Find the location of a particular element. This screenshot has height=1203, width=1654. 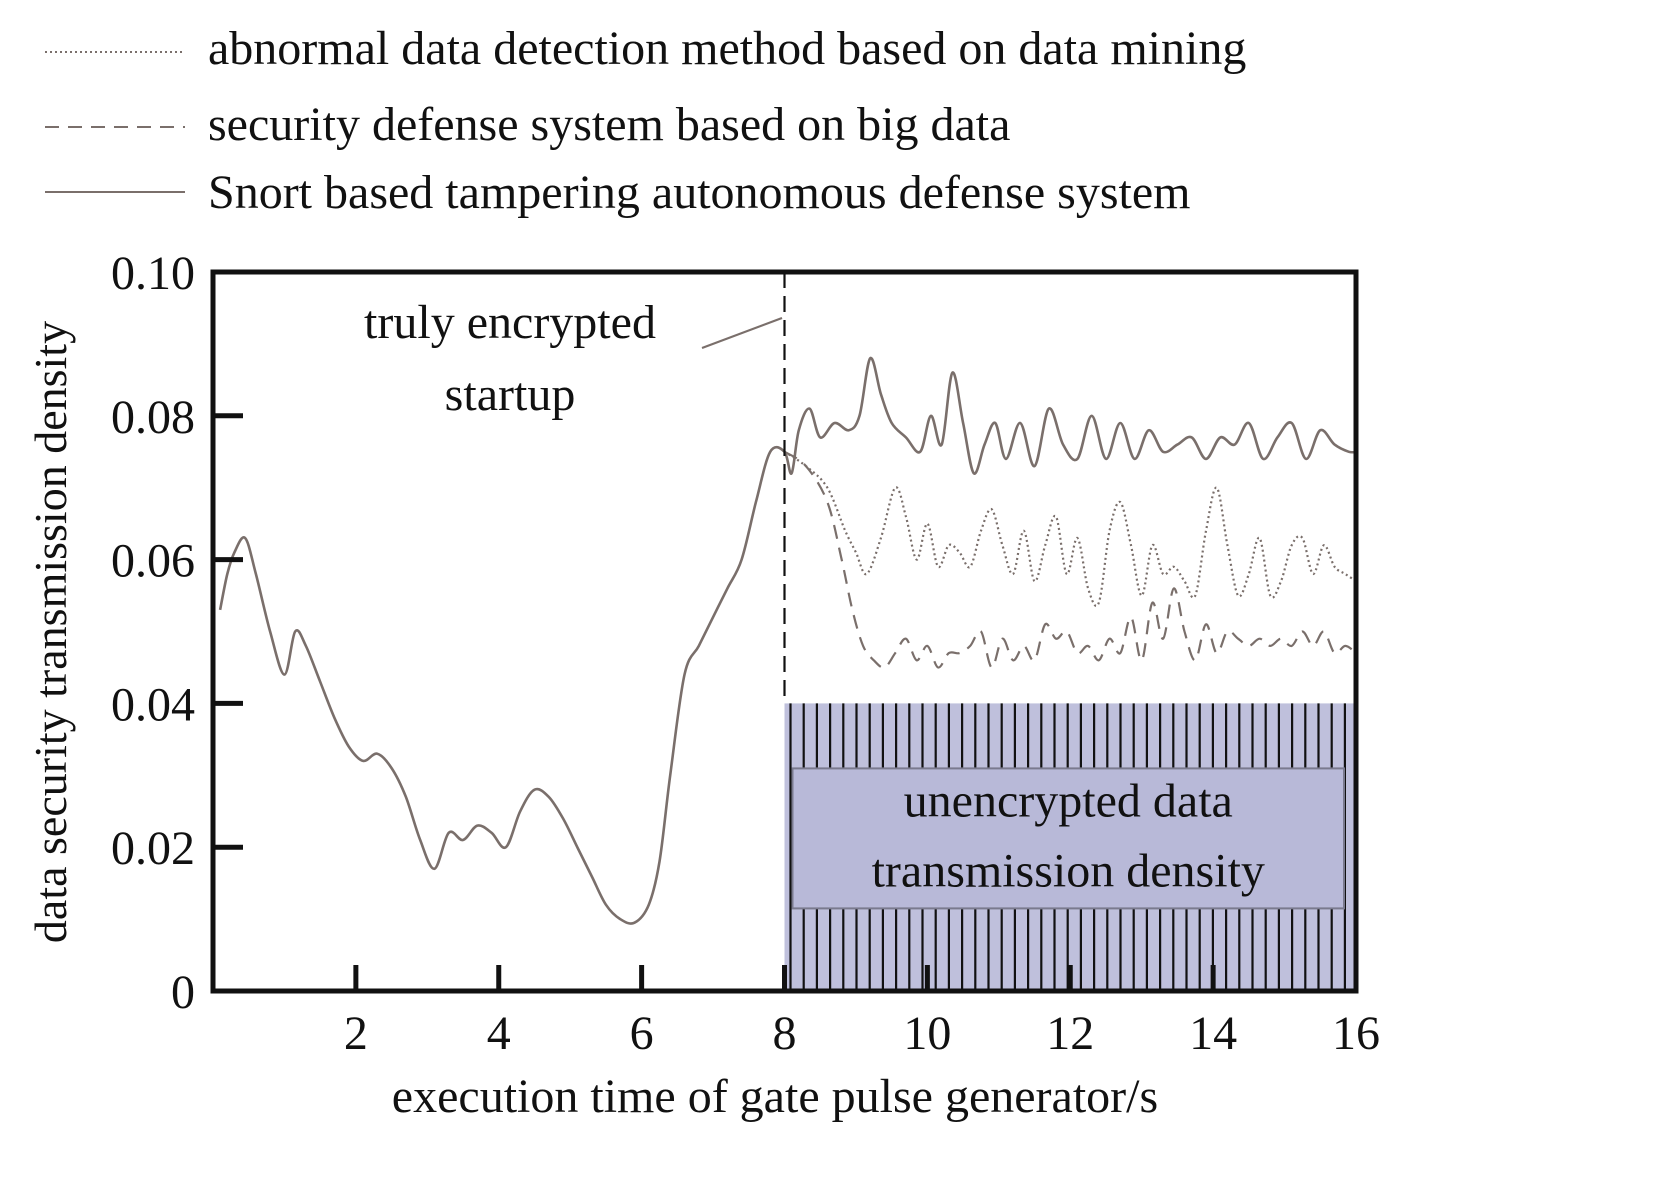

unencrypted-label-line2: transmission density is located at coordinates (1068, 870).